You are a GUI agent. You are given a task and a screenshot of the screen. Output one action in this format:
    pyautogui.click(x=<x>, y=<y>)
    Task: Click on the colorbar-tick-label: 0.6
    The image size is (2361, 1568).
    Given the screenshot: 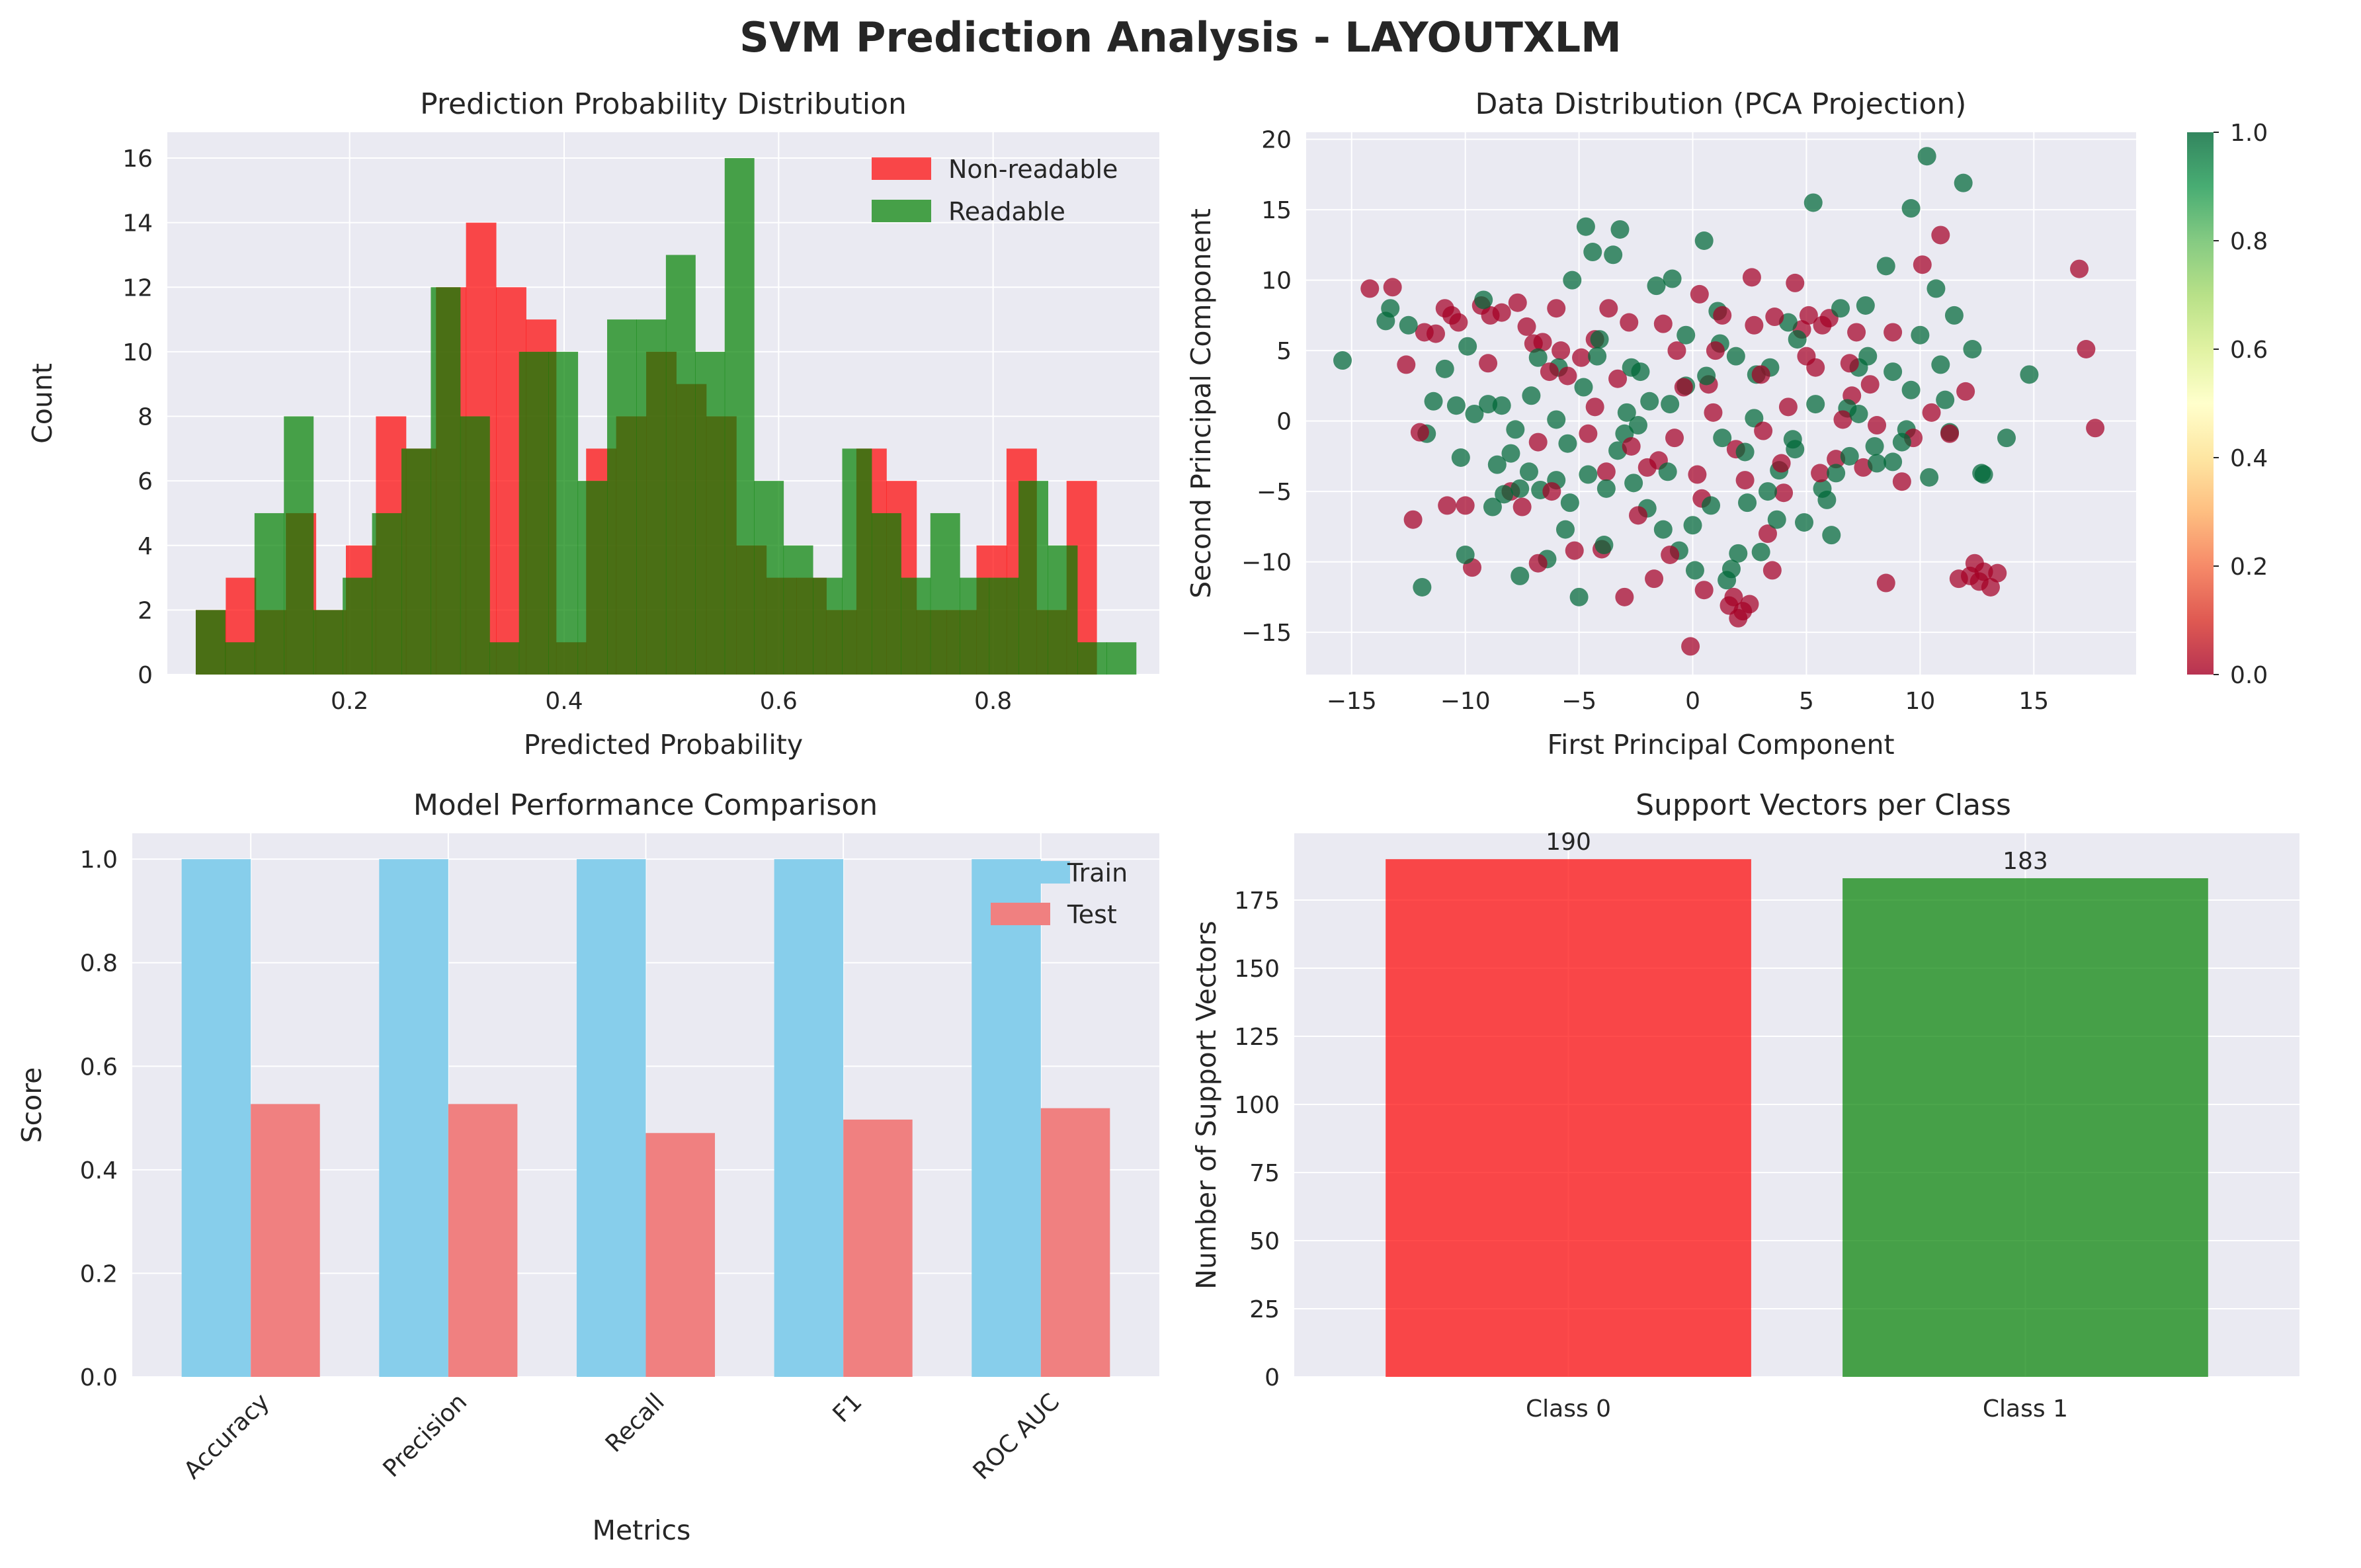 What is the action you would take?
    pyautogui.click(x=2249, y=350)
    